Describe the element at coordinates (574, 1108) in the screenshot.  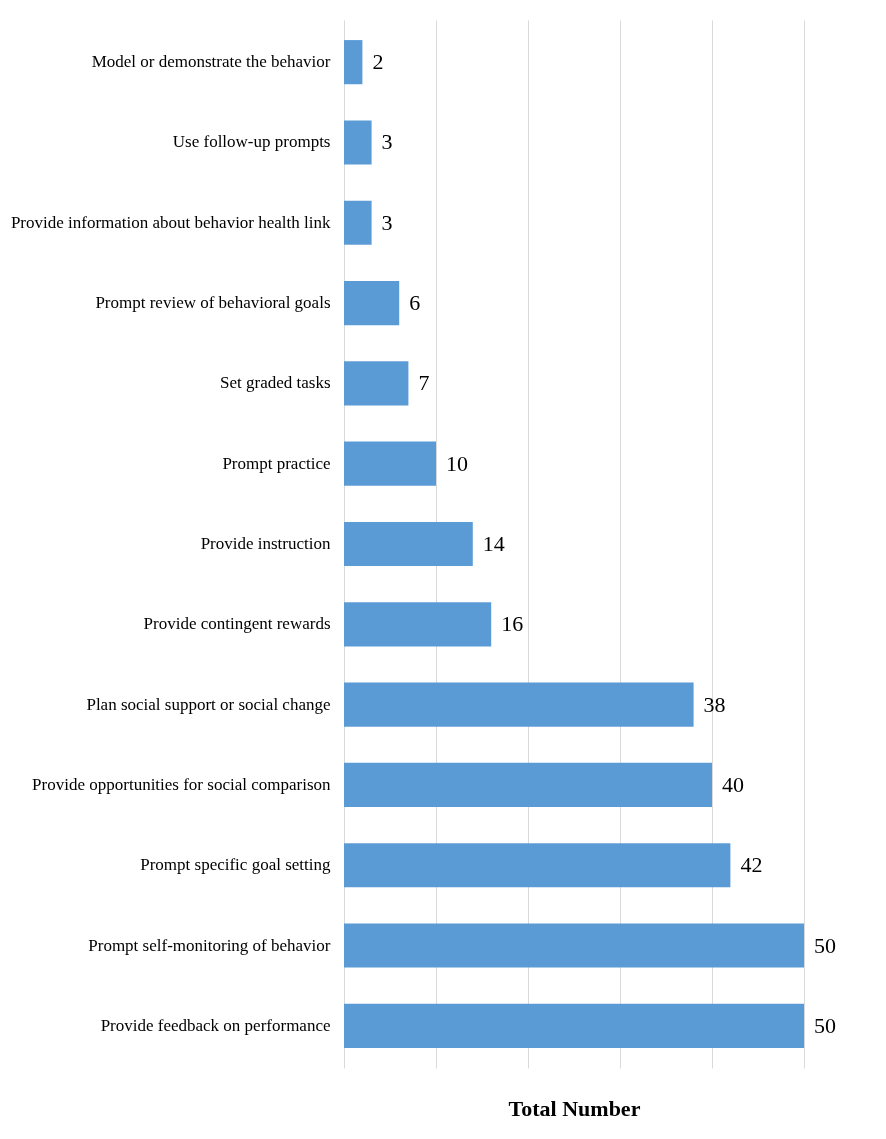
I see `x-axis-title: Total Number` at that location.